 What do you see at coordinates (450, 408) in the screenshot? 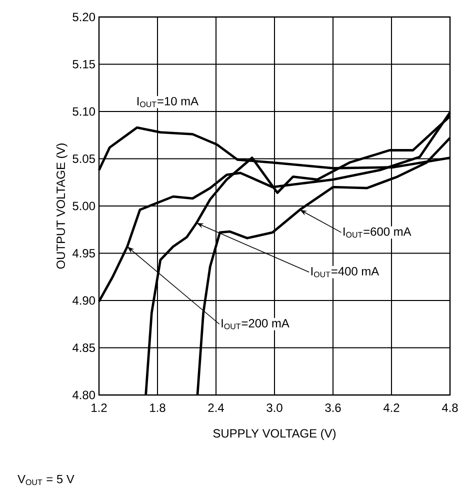
I see `x-tick-label: 4.8` at bounding box center [450, 408].